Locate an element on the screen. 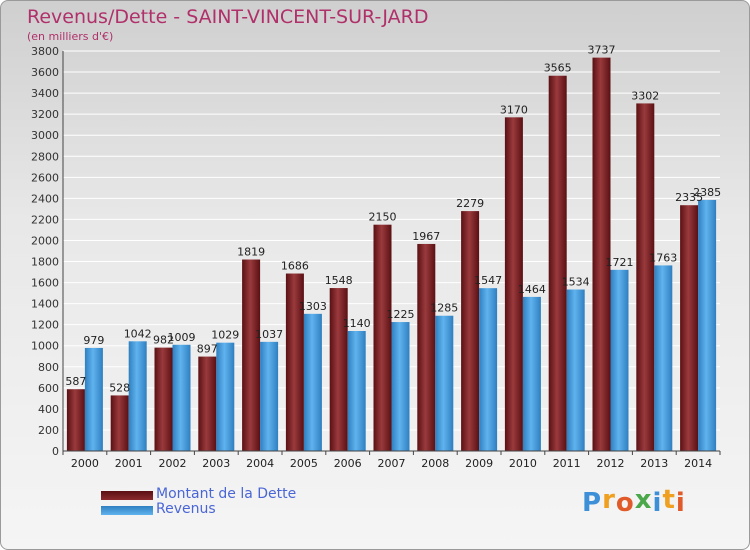 The width and height of the screenshot is (750, 550). x-tick-label: 2012 is located at coordinates (611, 463).